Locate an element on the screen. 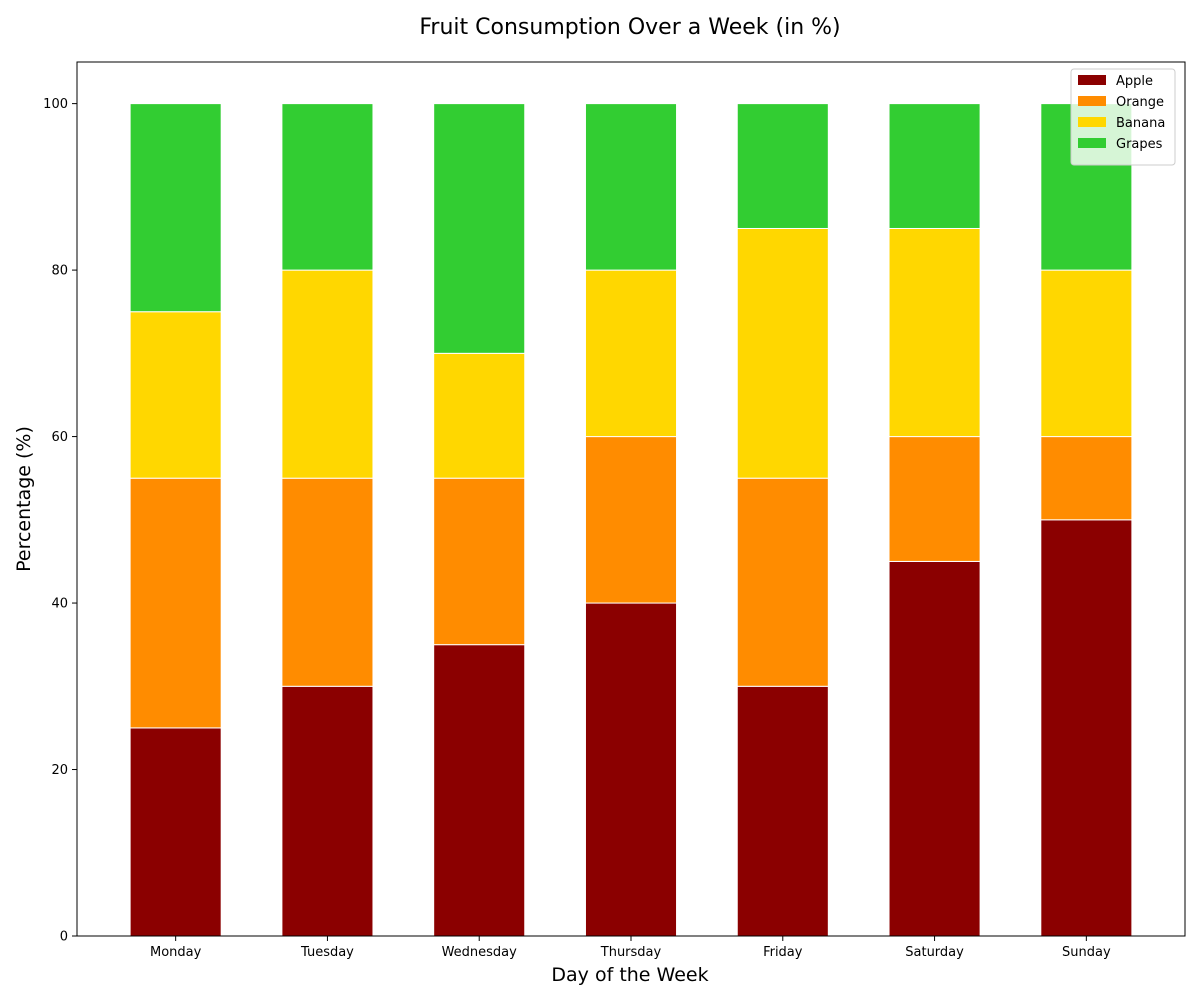 Image resolution: width=1200 pixels, height=1004 pixels. legend-label-grapes: Grapes is located at coordinates (1139, 144).